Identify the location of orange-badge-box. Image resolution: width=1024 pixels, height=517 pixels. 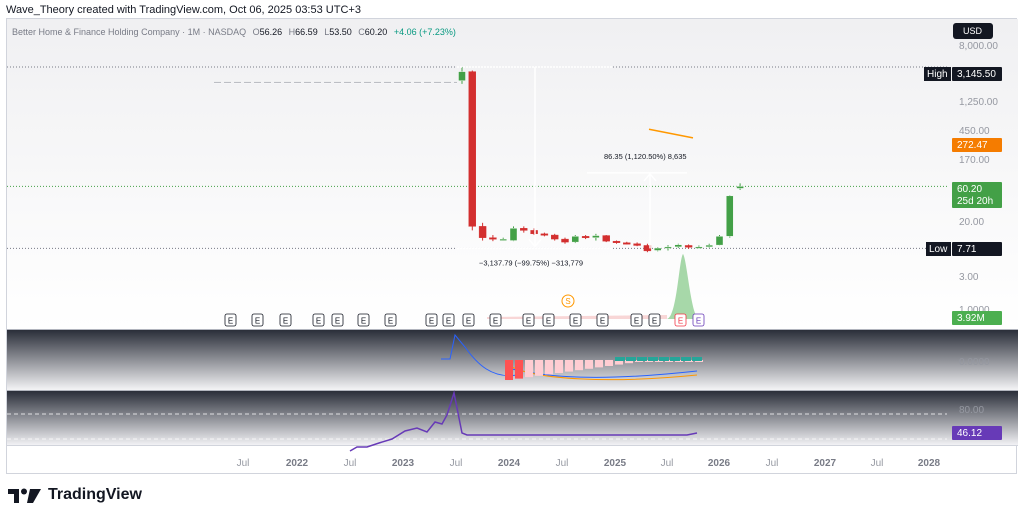
(977, 145).